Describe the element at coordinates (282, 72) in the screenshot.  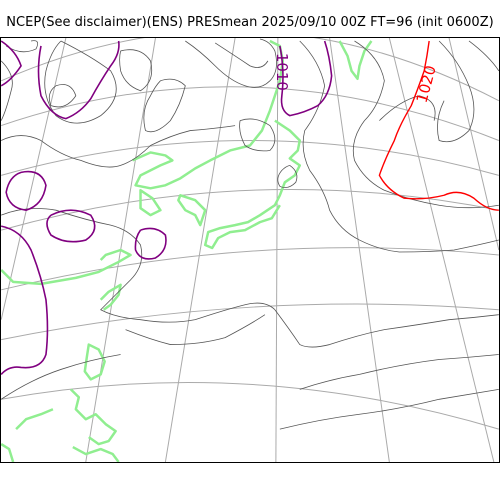
I see `isobar-label-1010: 1010` at that location.